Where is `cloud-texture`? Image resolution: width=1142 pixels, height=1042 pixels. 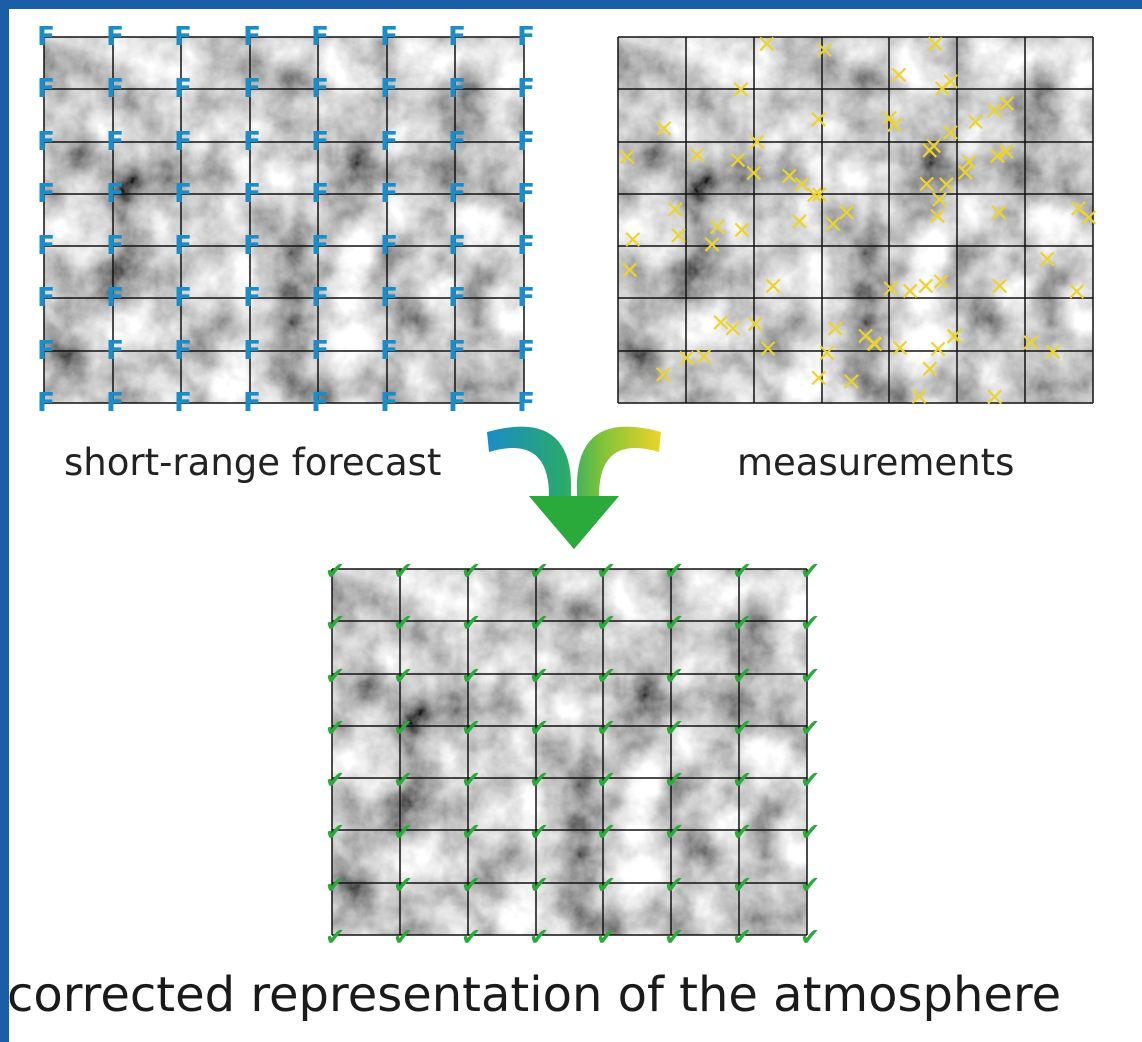
cloud-texture is located at coordinates (569, 752).